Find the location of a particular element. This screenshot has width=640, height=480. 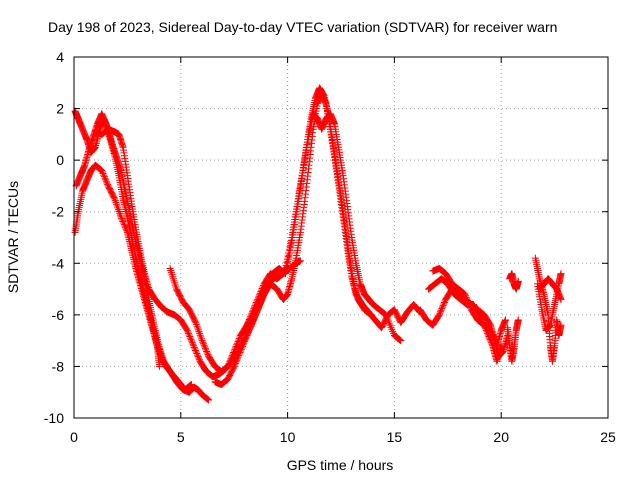

series-track-i is located at coordinates (465, 320).